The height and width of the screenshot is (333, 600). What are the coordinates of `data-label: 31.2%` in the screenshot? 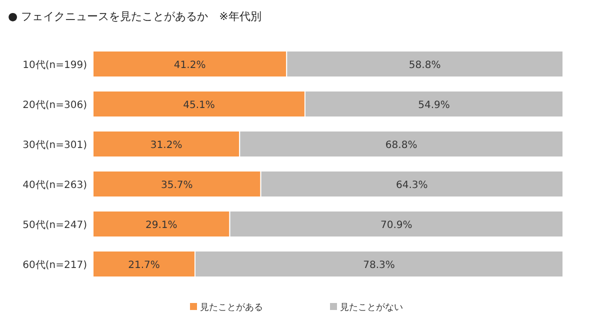 It's located at (166, 145).